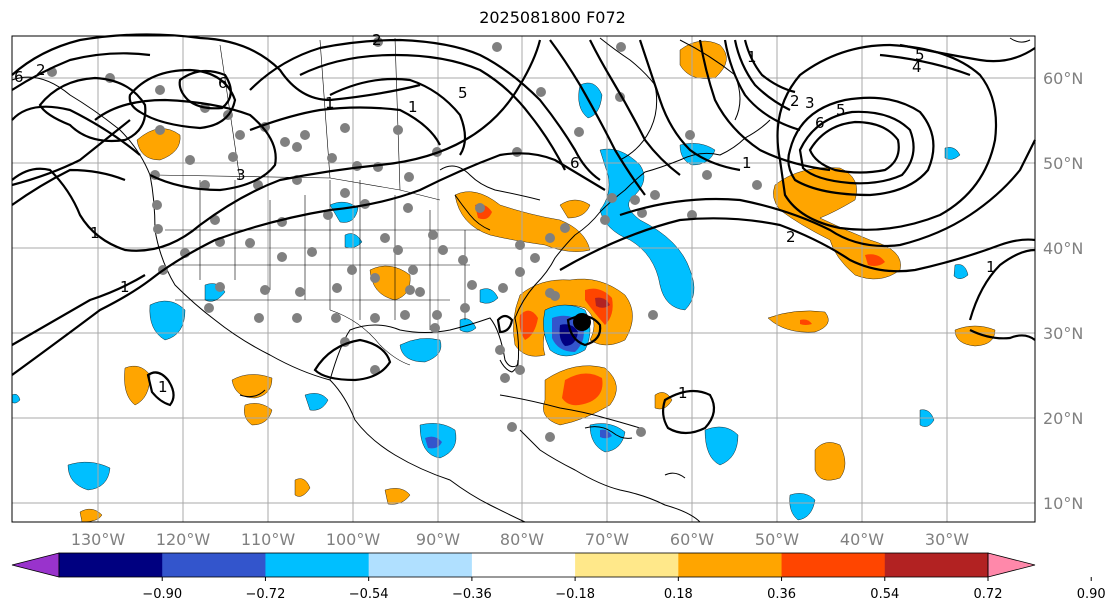 Image resolution: width=1105 pixels, height=615 pixels. I want to click on lon-label: 80°W, so click(522, 539).